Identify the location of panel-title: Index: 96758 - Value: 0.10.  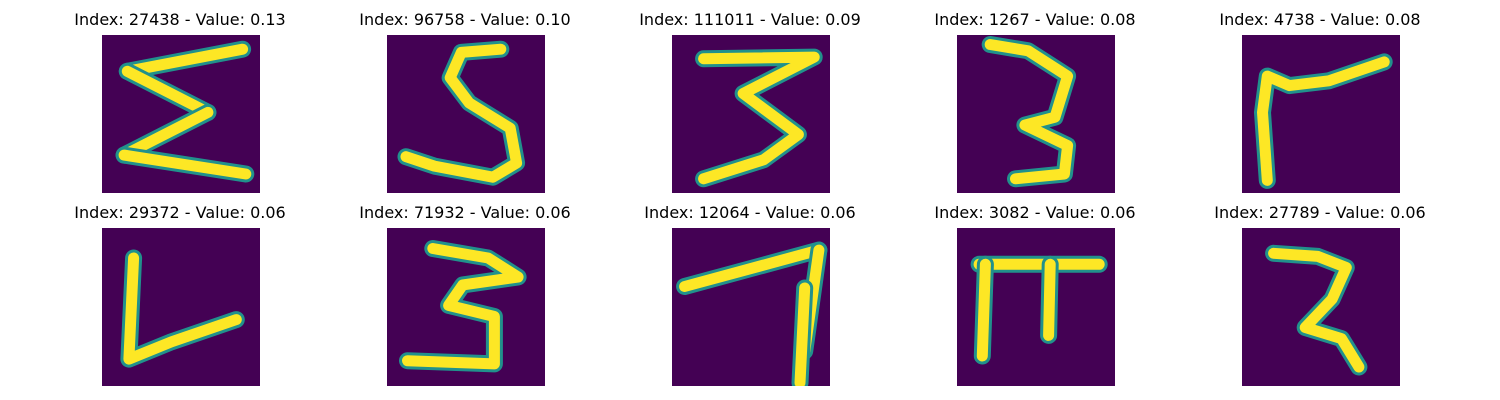
(465, 19).